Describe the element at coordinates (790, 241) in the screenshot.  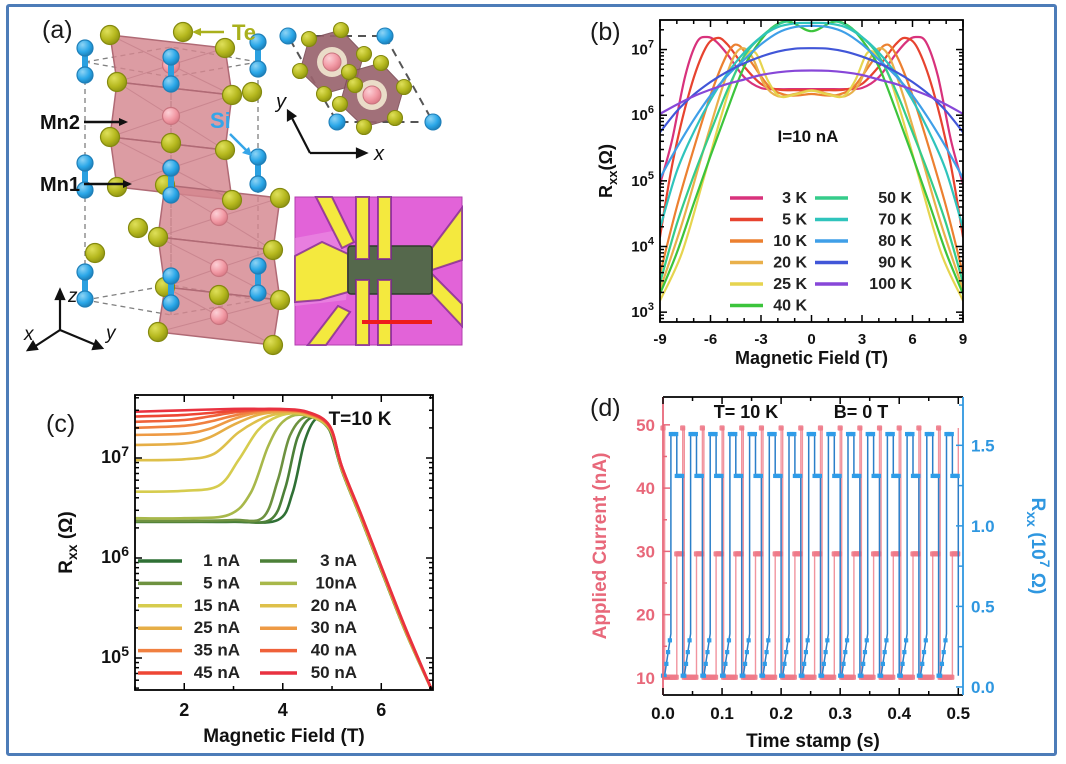
I see `svg-text: 10 K` at that location.